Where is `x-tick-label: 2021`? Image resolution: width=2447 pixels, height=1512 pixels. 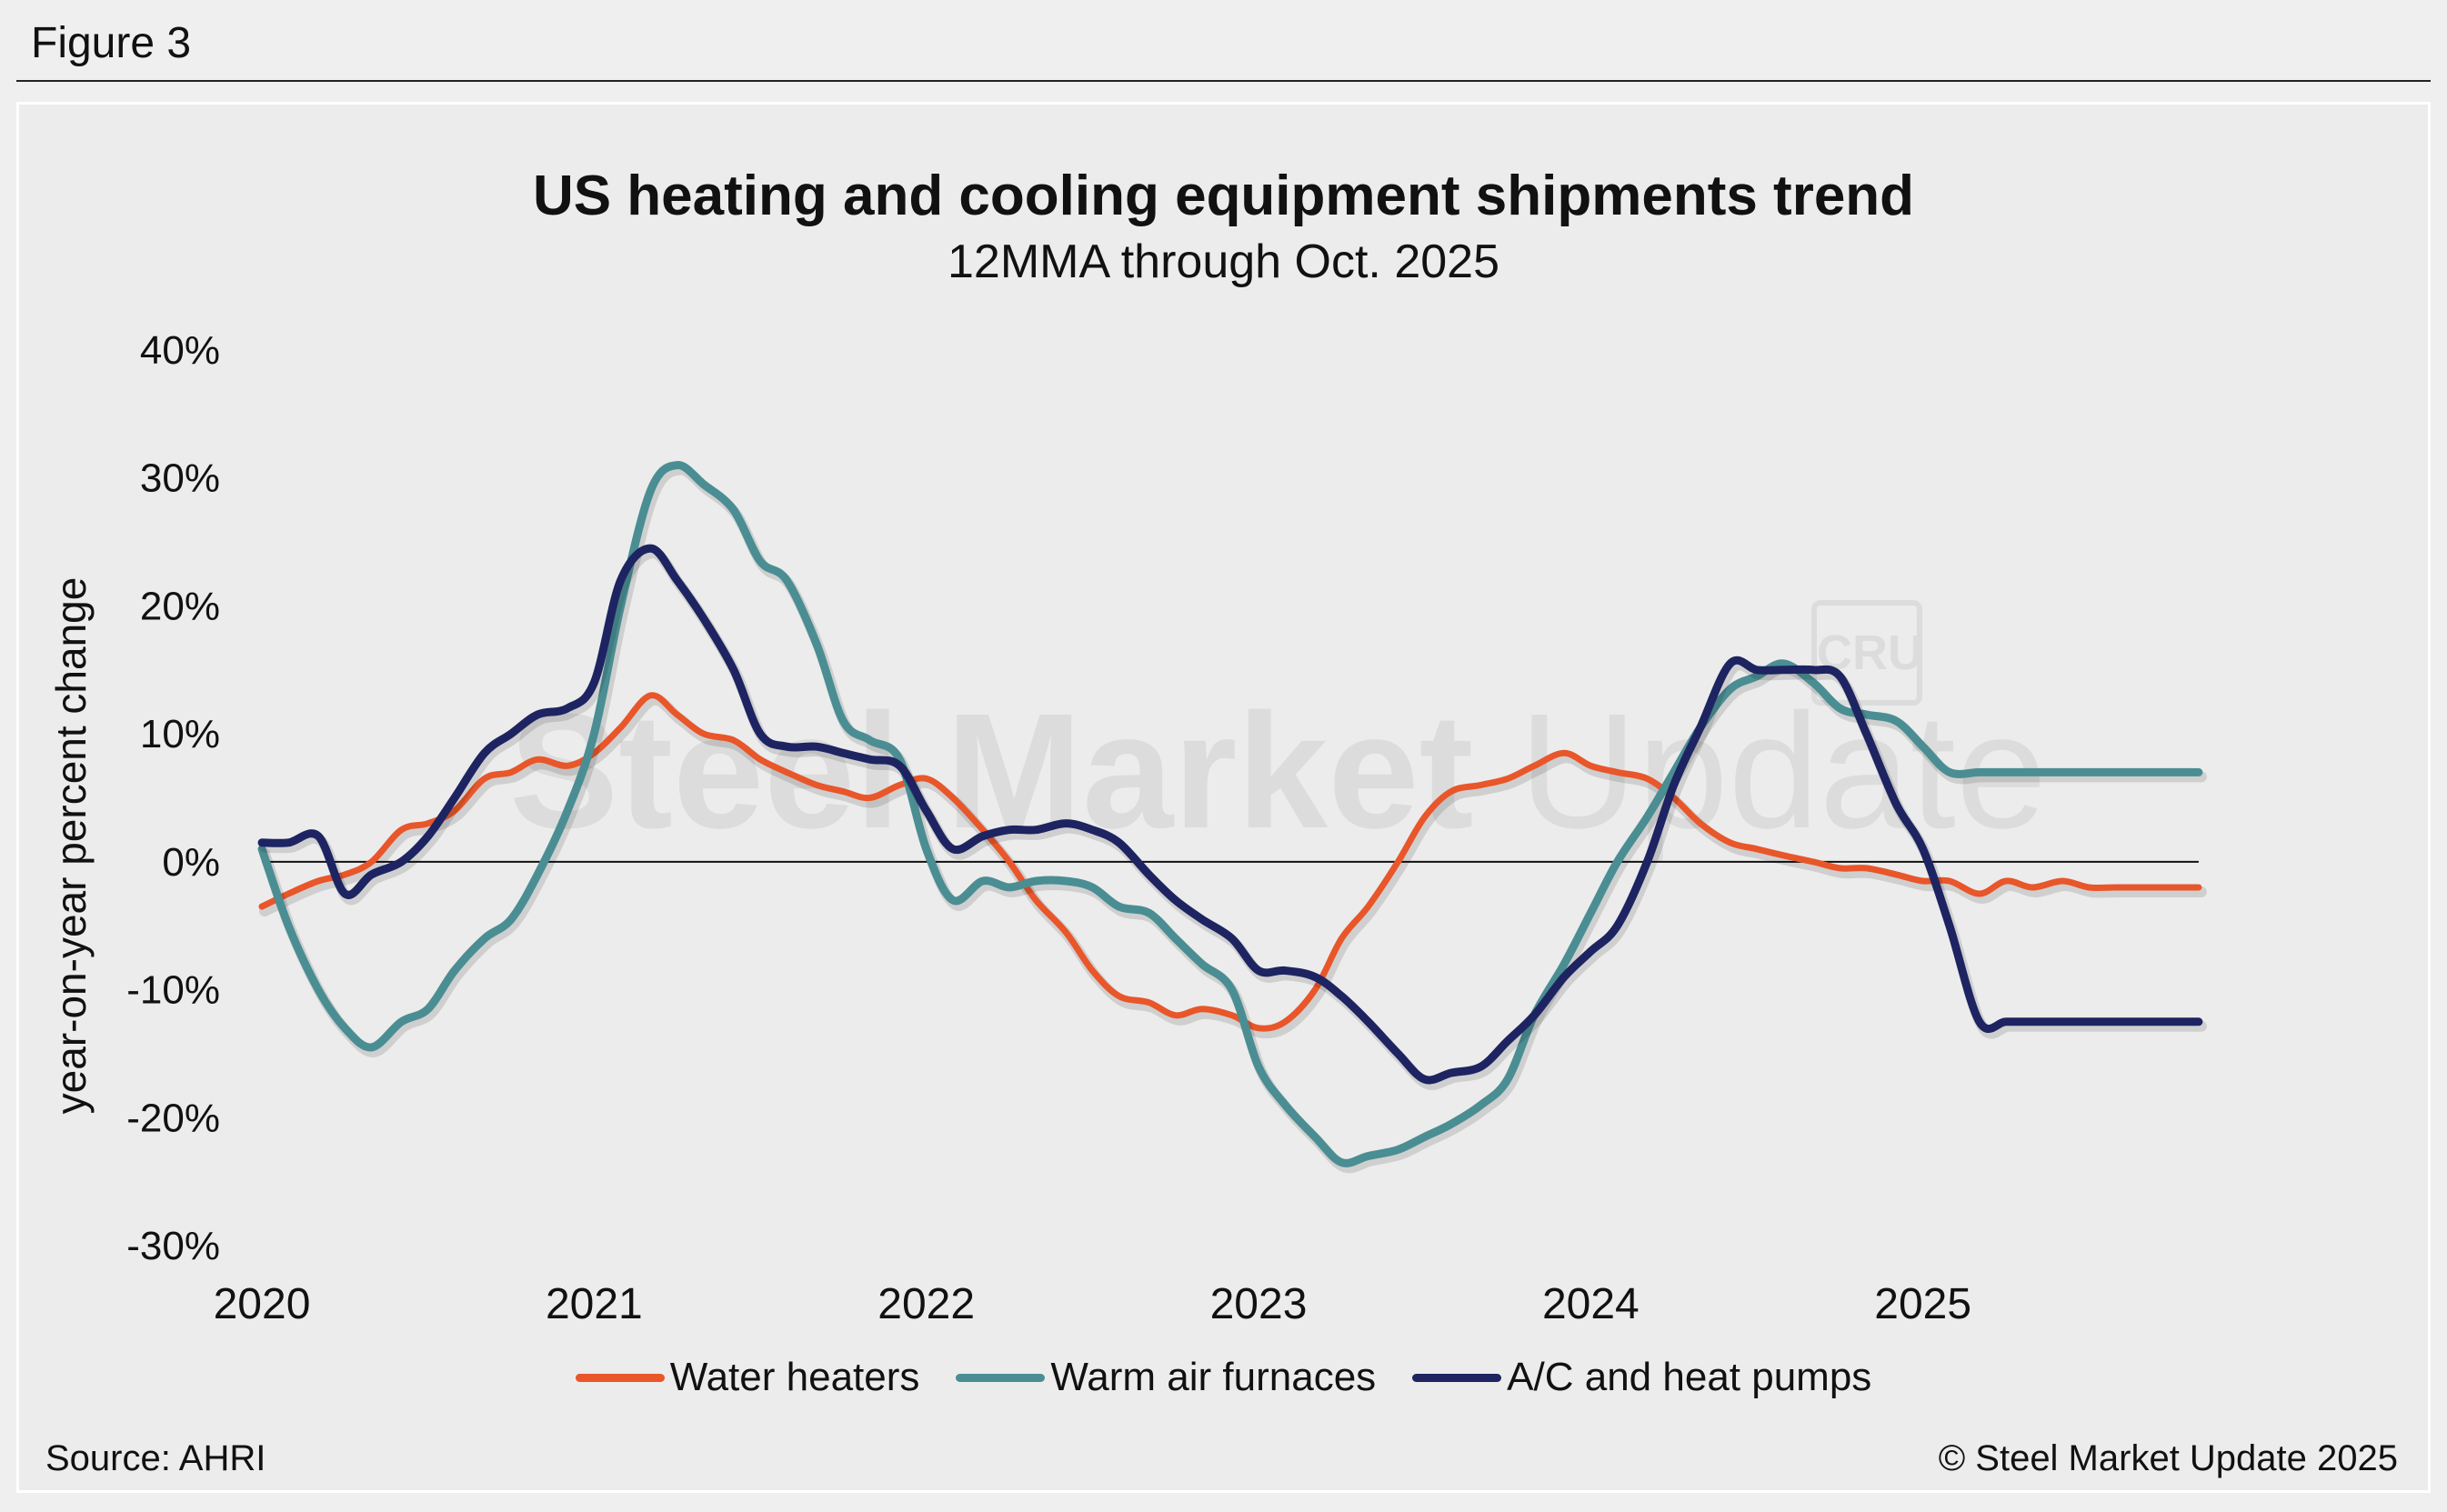
x-tick-label: 2021 is located at coordinates (594, 1304).